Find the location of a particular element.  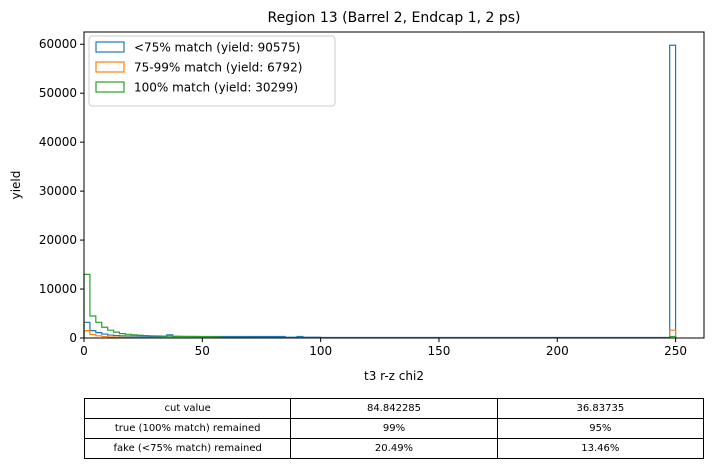

table-row-label: cut value is located at coordinates (187, 408).